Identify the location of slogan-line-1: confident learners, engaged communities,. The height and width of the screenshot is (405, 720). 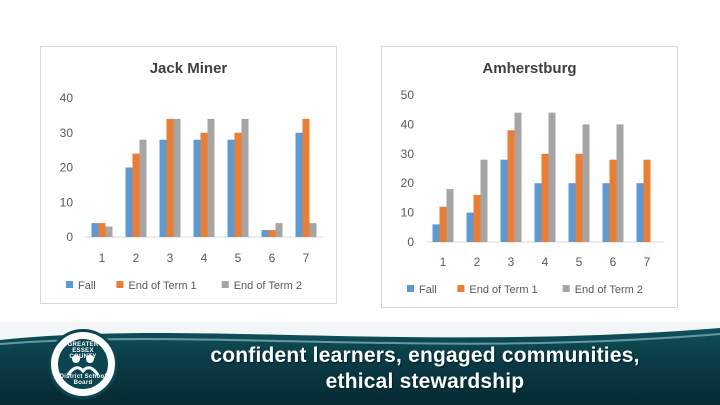
(425, 355).